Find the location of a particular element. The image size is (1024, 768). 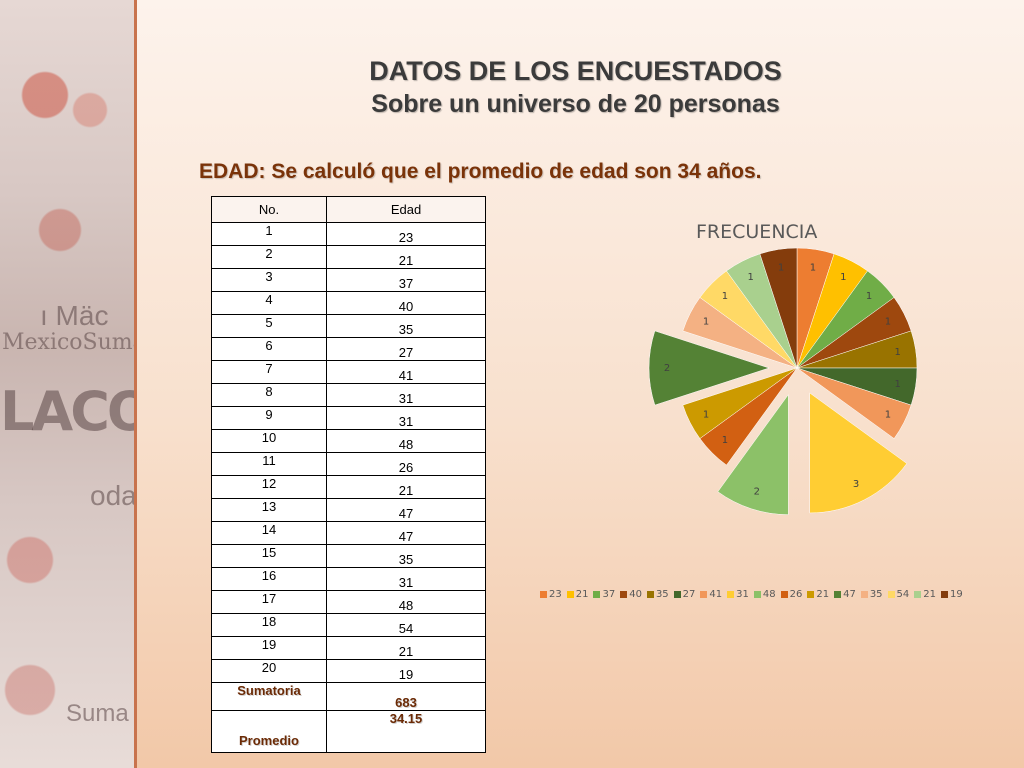

row-number: 17 is located at coordinates (269, 602).